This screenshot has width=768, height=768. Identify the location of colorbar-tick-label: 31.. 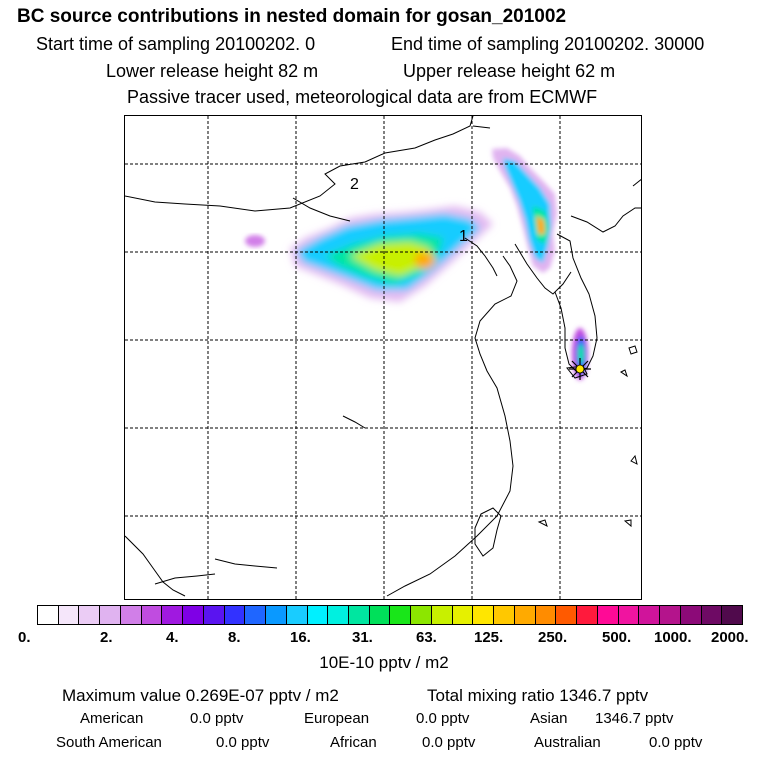
(362, 637).